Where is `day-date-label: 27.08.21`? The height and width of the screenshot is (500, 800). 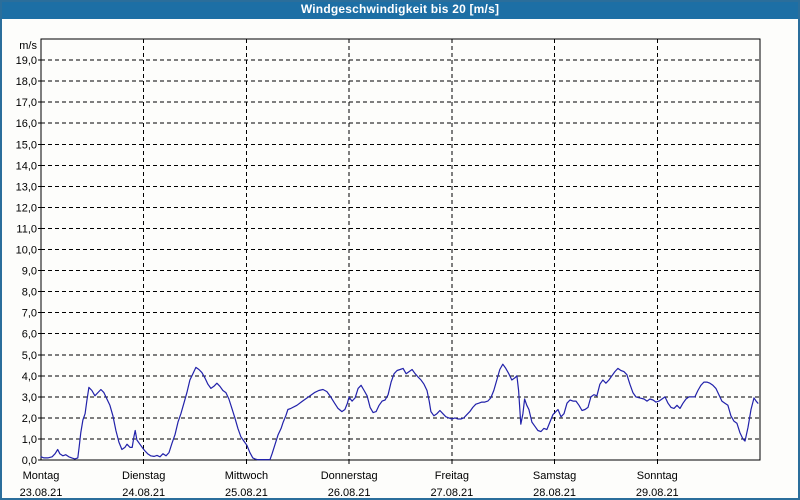 day-date-label: 27.08.21 is located at coordinates (451, 493).